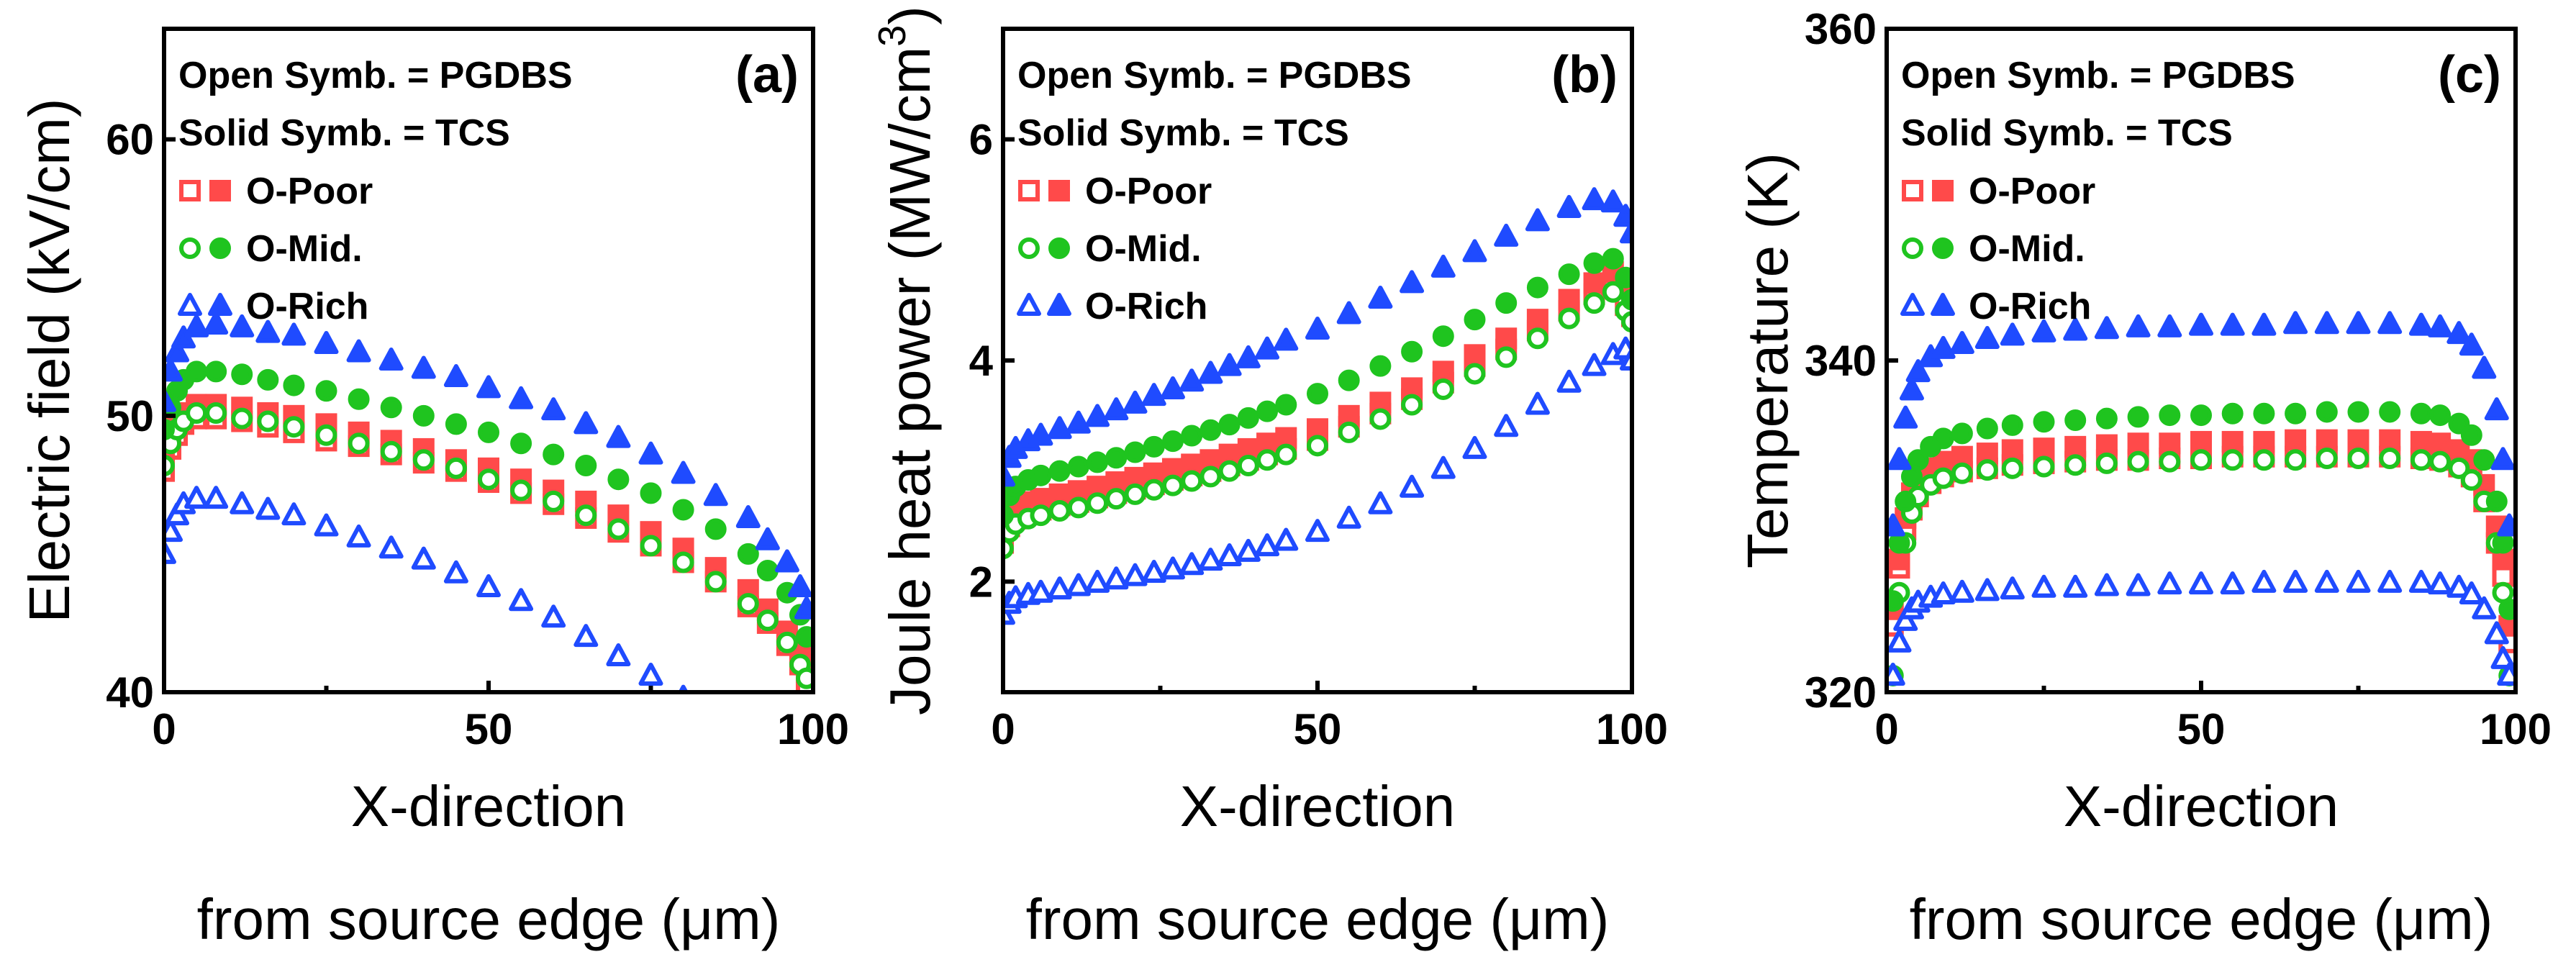 The image size is (2576, 980). I want to click on panel-tag: (a), so click(767, 75).